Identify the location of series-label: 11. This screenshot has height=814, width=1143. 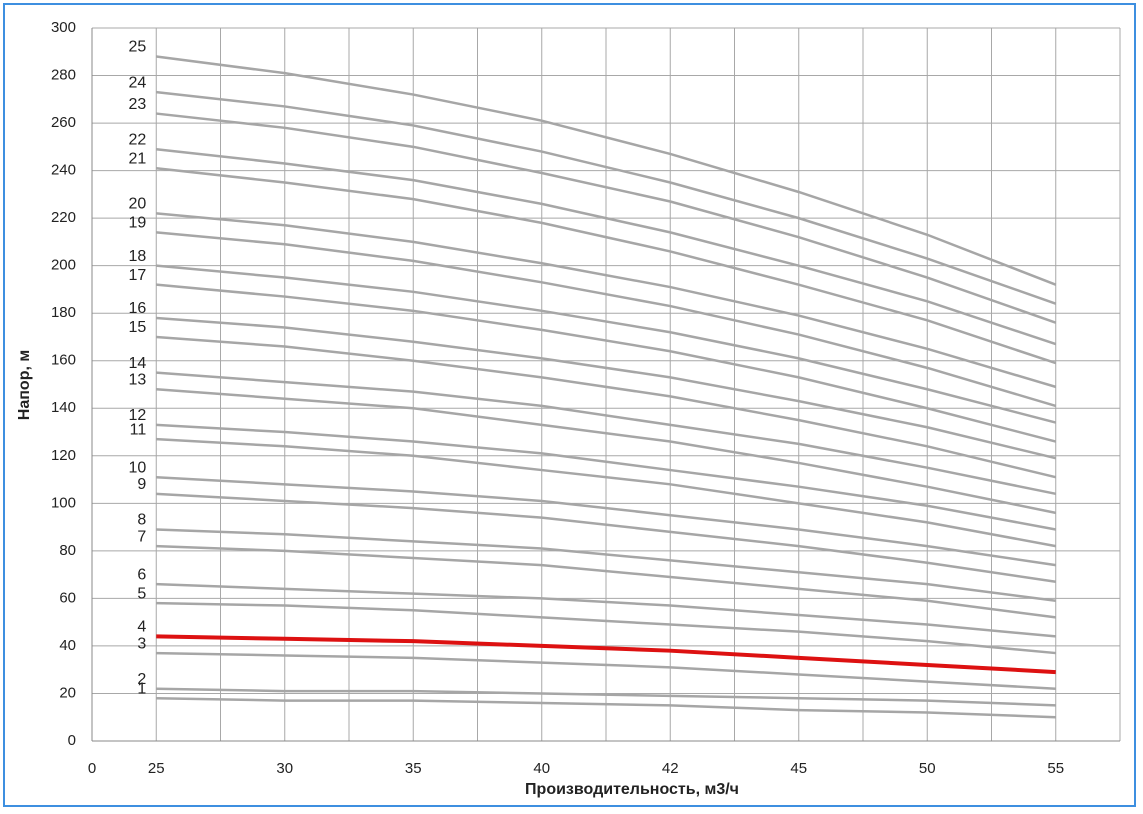
(138, 429).